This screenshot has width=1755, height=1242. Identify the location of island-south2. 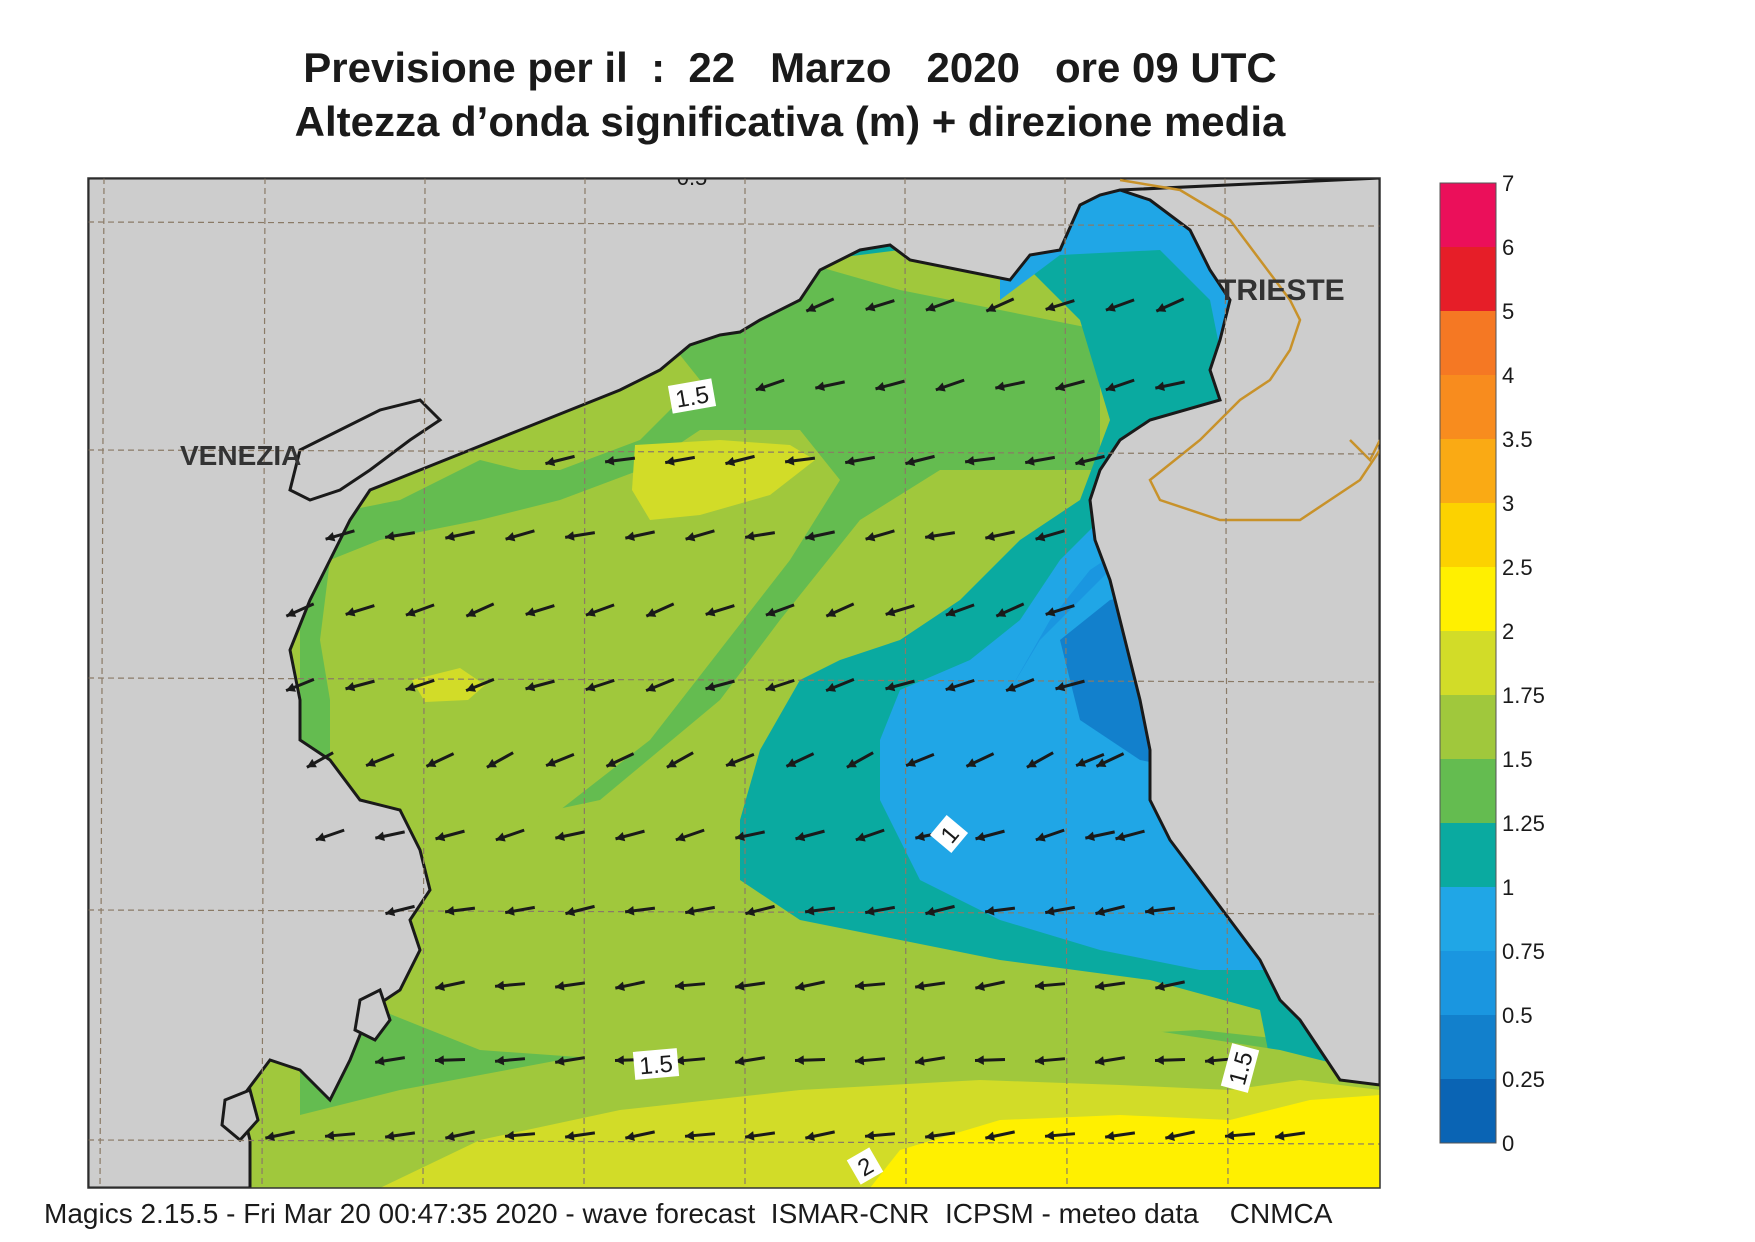
(240, 1115).